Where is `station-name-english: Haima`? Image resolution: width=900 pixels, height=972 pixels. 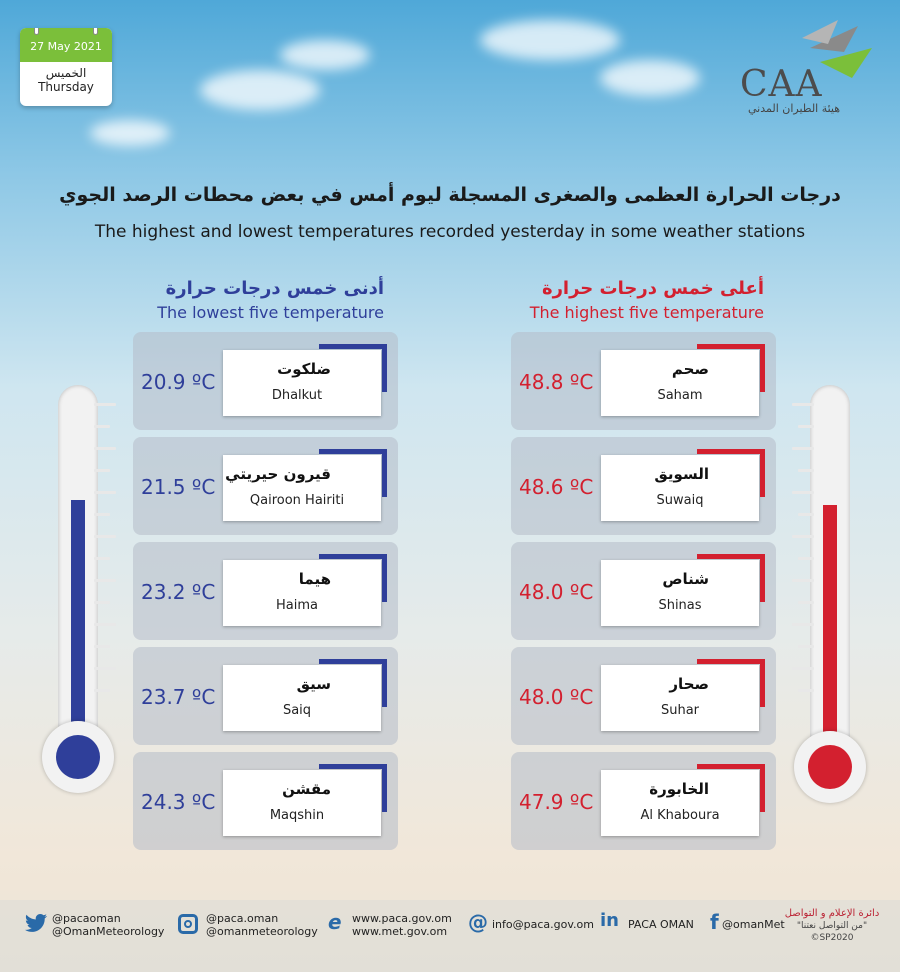
station-name-english: Haima is located at coordinates (297, 605).